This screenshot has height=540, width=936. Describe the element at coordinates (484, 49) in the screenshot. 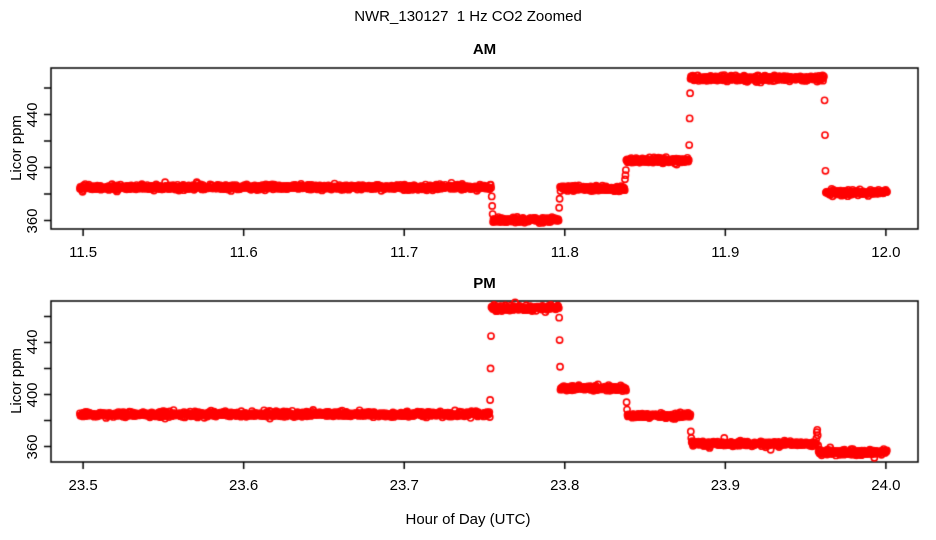

I see `am-panel-title: AM` at that location.